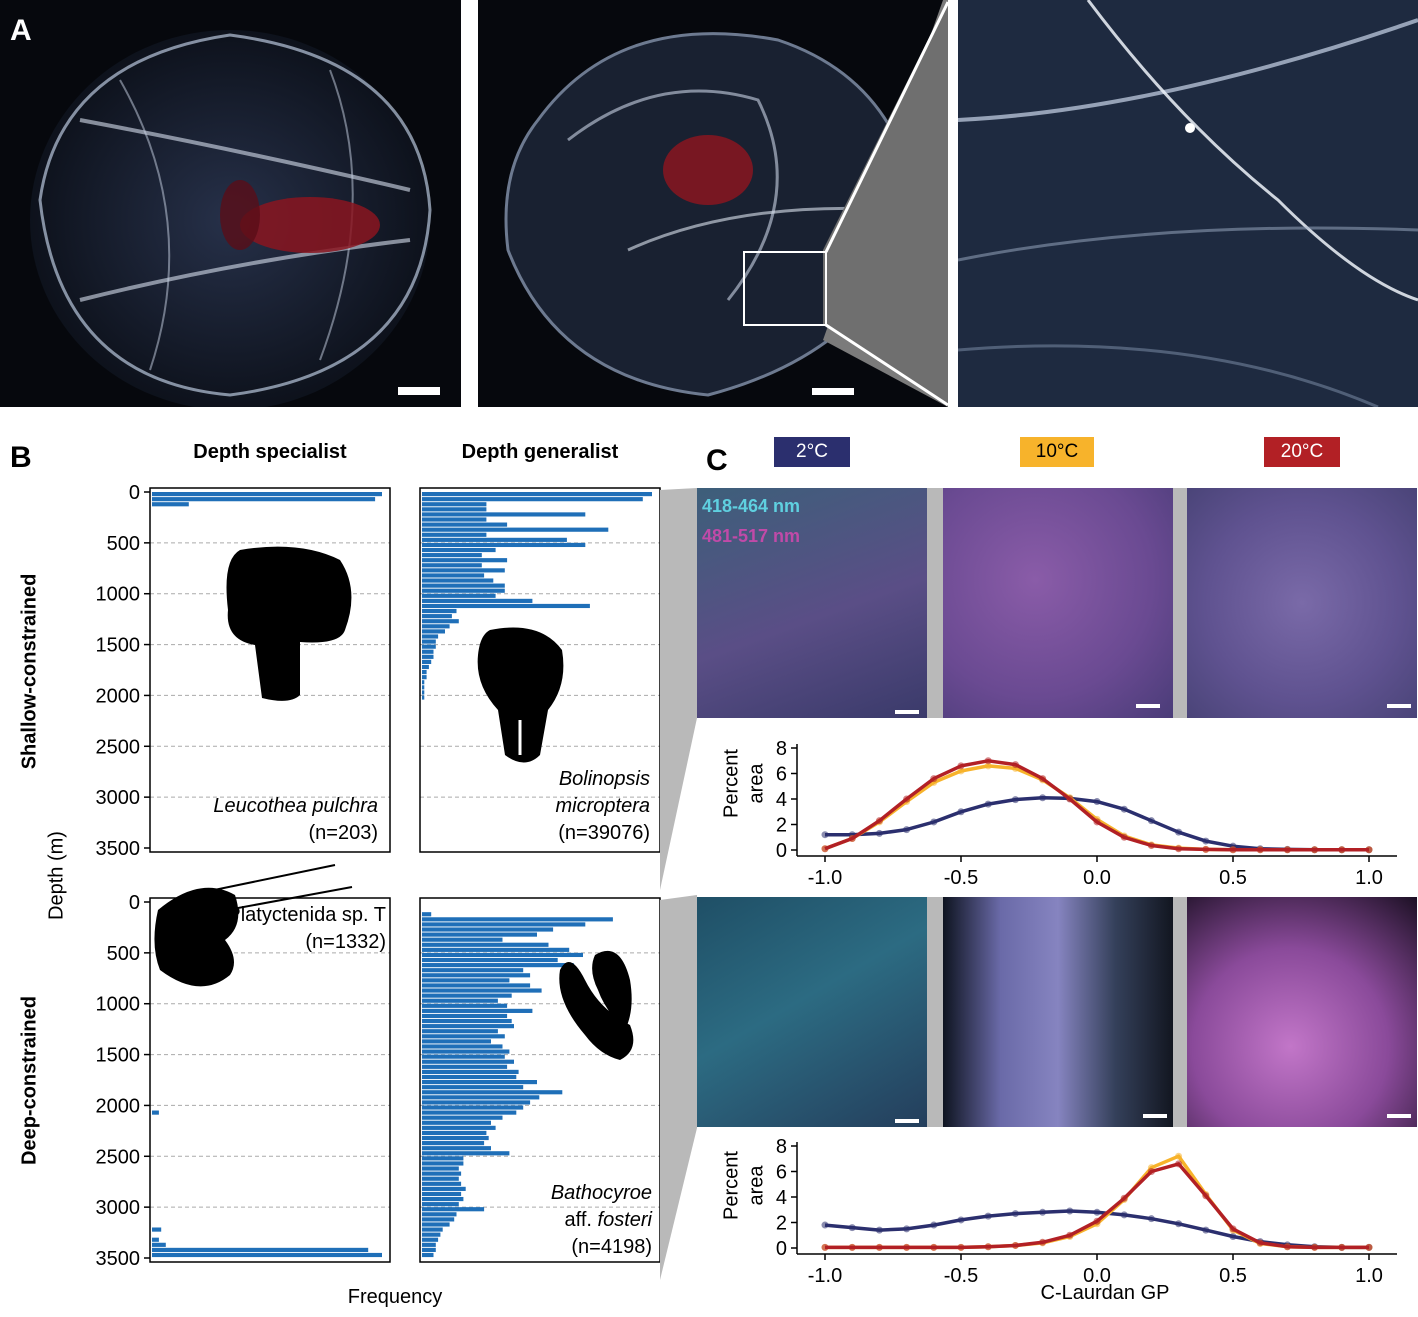  Describe the element at coordinates (731, 1185) in the screenshot. I see `gp-deep-ylabel-1: Percent` at that location.